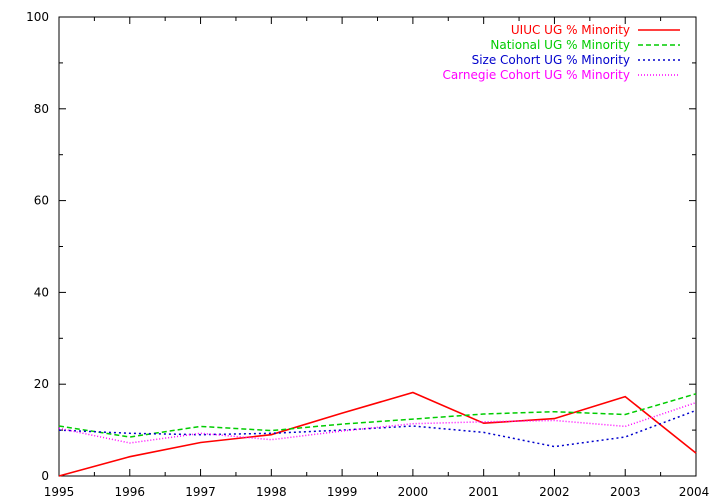 The width and height of the screenshot is (720, 504). Describe the element at coordinates (41, 109) in the screenshot. I see `y-tick-label: 80` at that location.